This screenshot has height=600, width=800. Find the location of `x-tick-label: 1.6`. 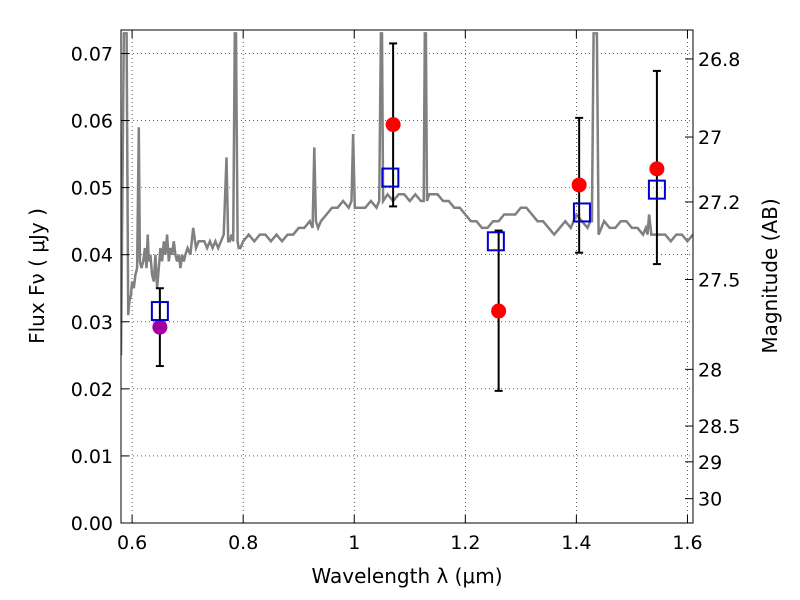

x-tick-label: 1.6 is located at coordinates (687, 543).